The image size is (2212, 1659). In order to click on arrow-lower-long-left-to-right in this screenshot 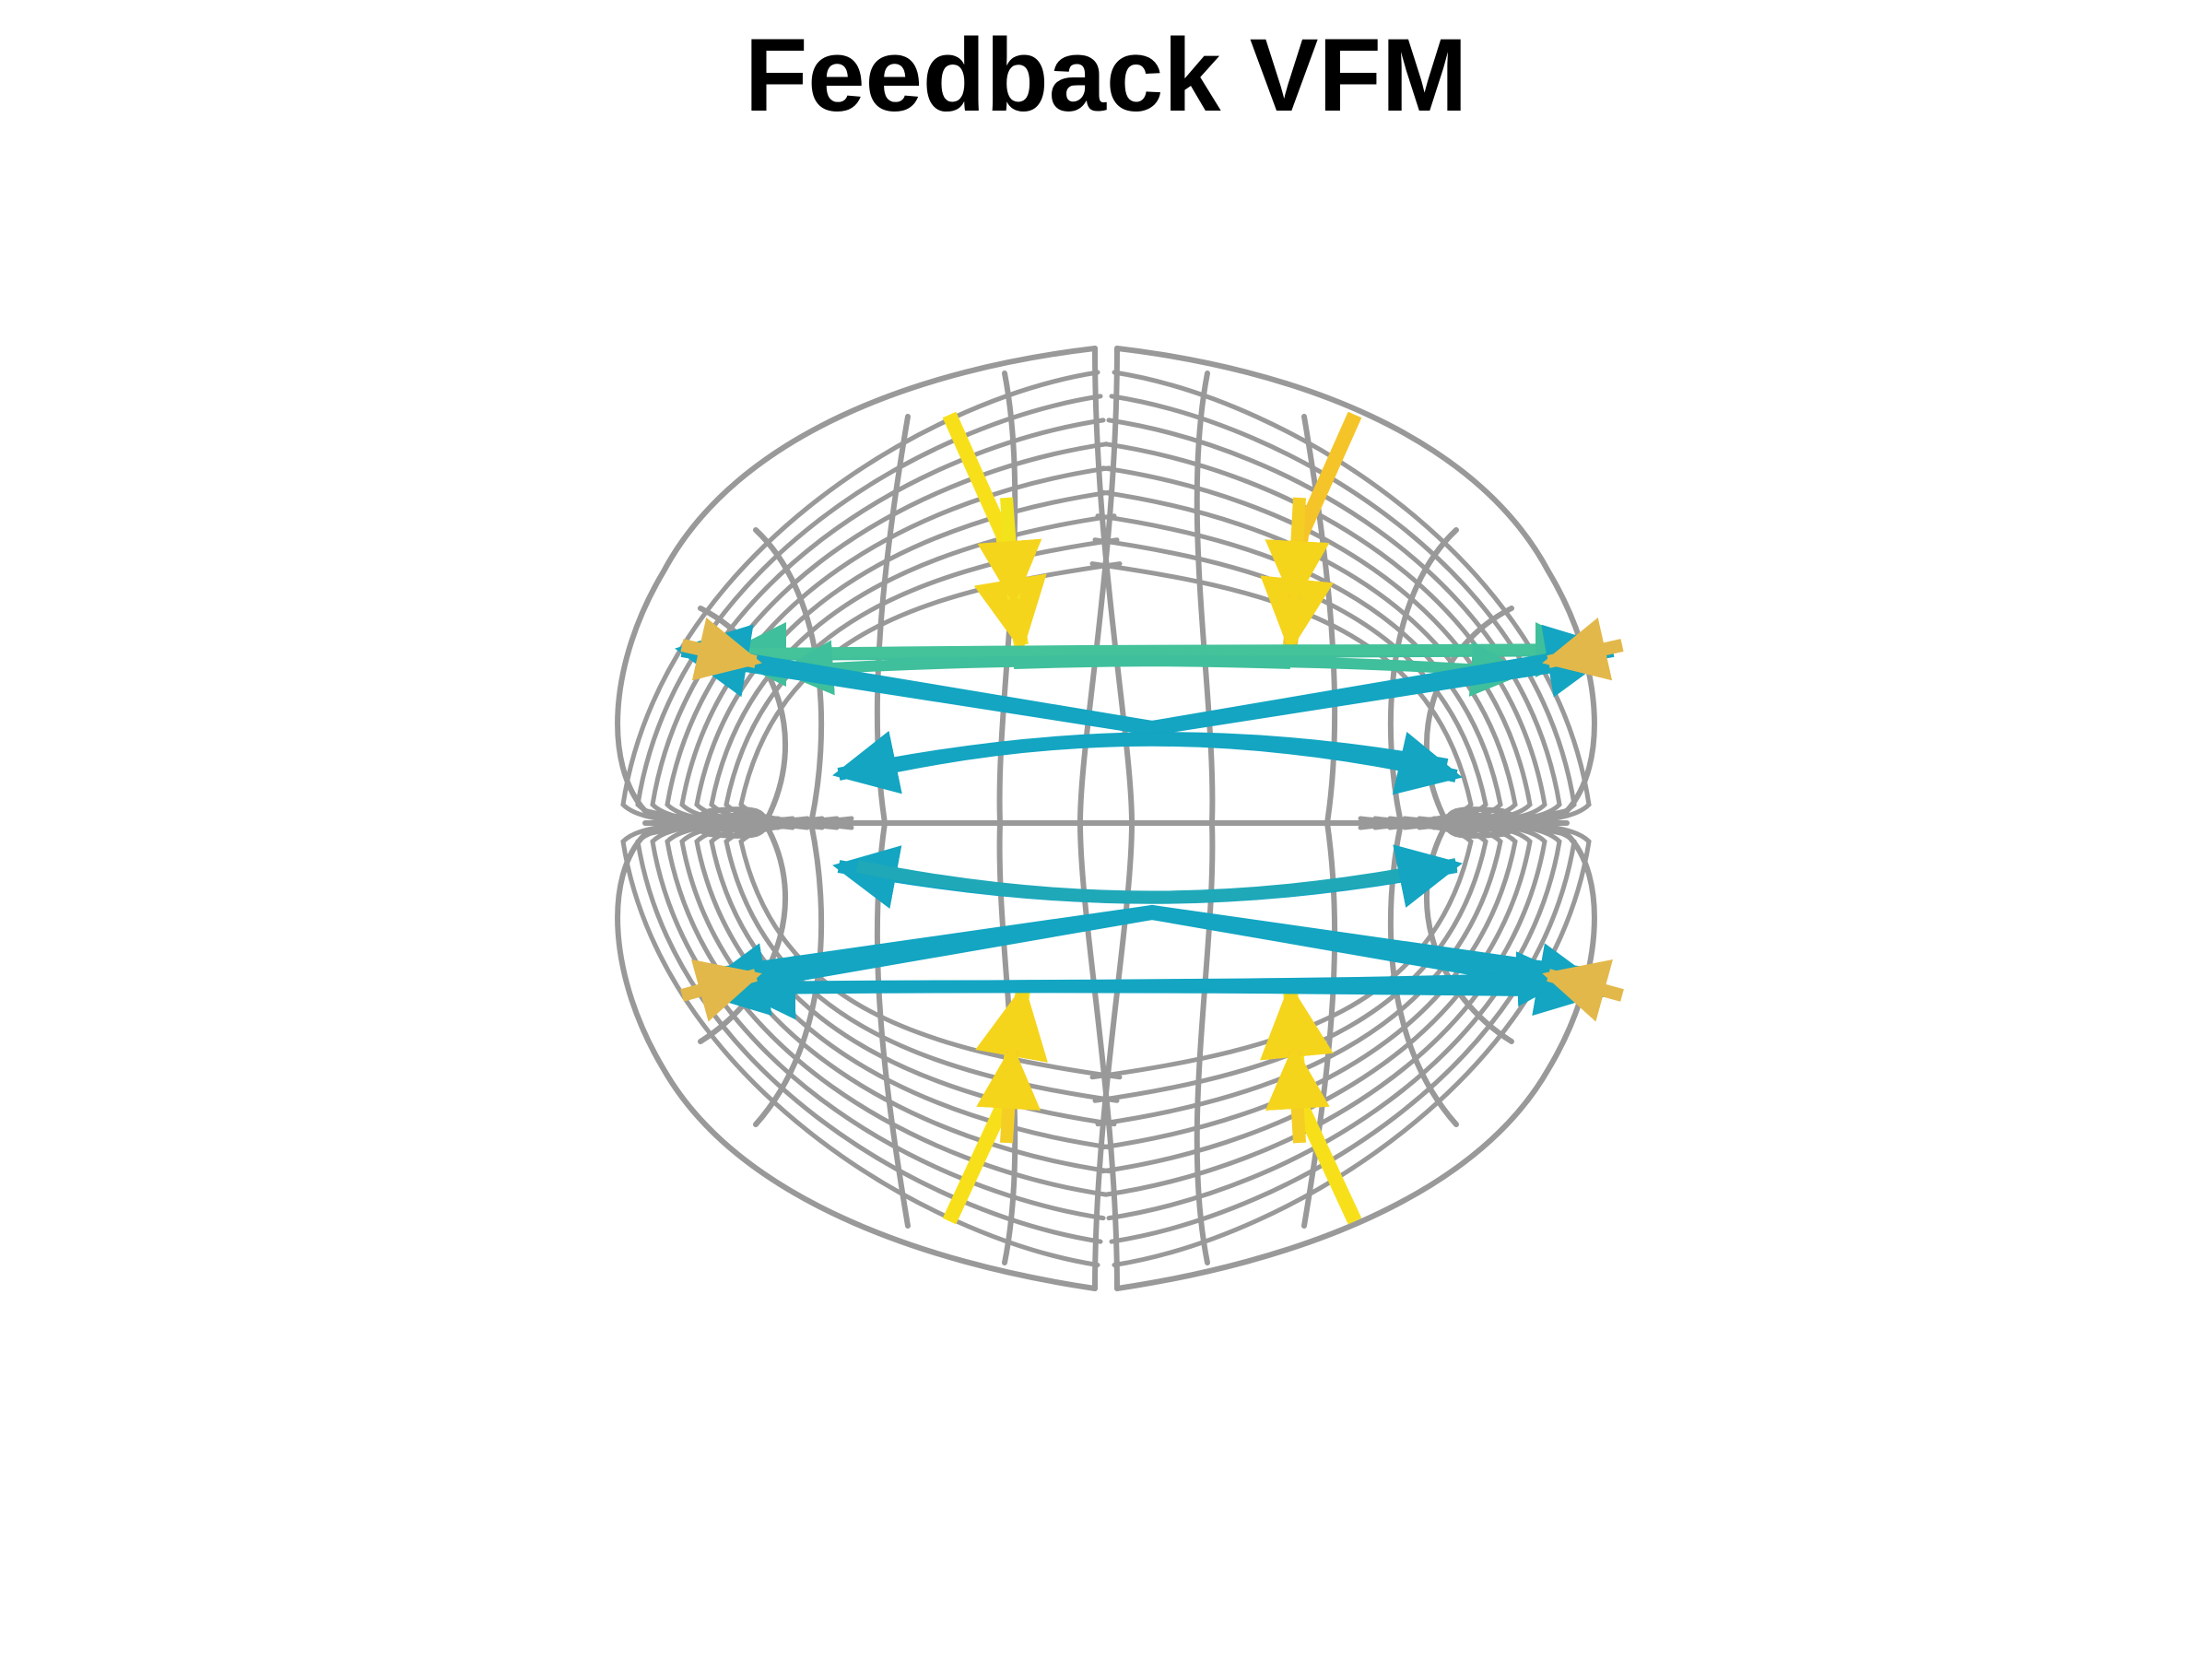, I will do `click(1133, 982)`.